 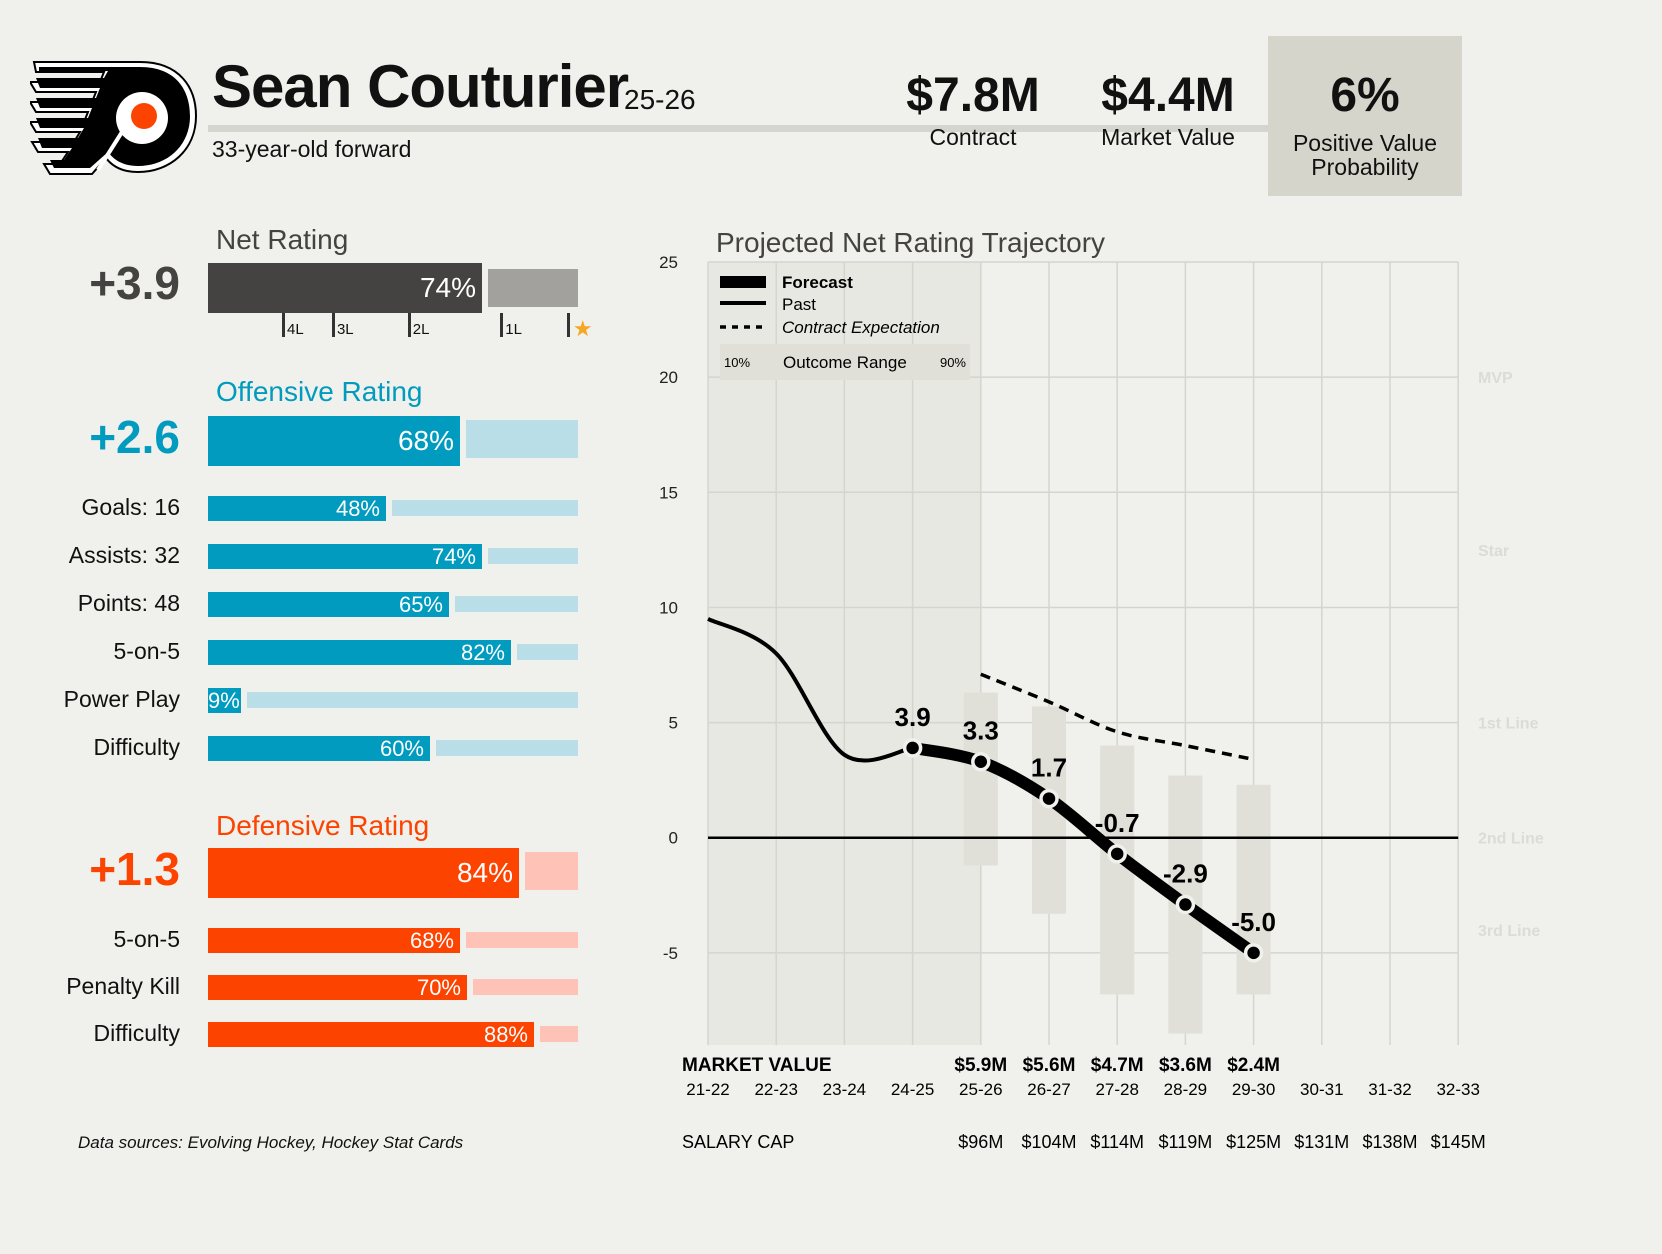 What do you see at coordinates (1168, 95) in the screenshot?
I see `market-value-value: $4.4M` at bounding box center [1168, 95].